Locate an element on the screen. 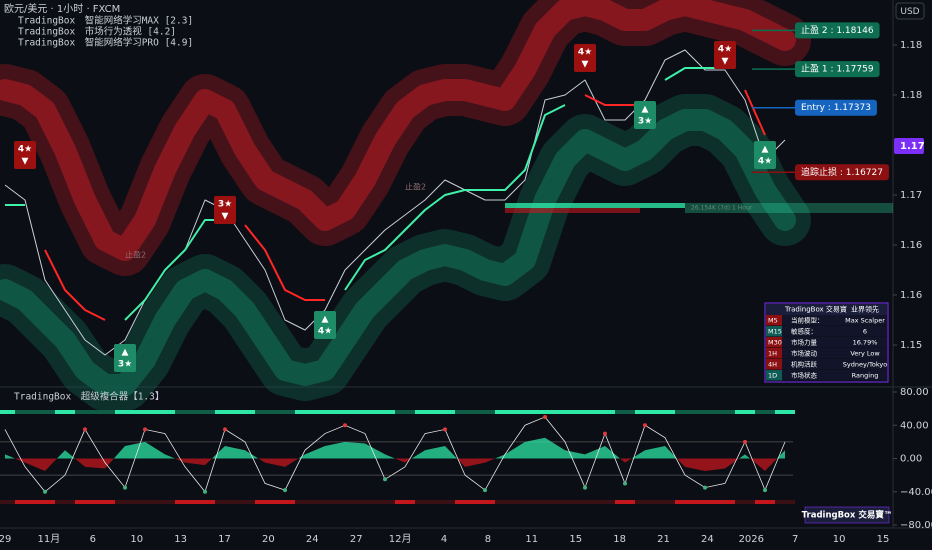  x-tick-label: 21 is located at coordinates (663, 539).